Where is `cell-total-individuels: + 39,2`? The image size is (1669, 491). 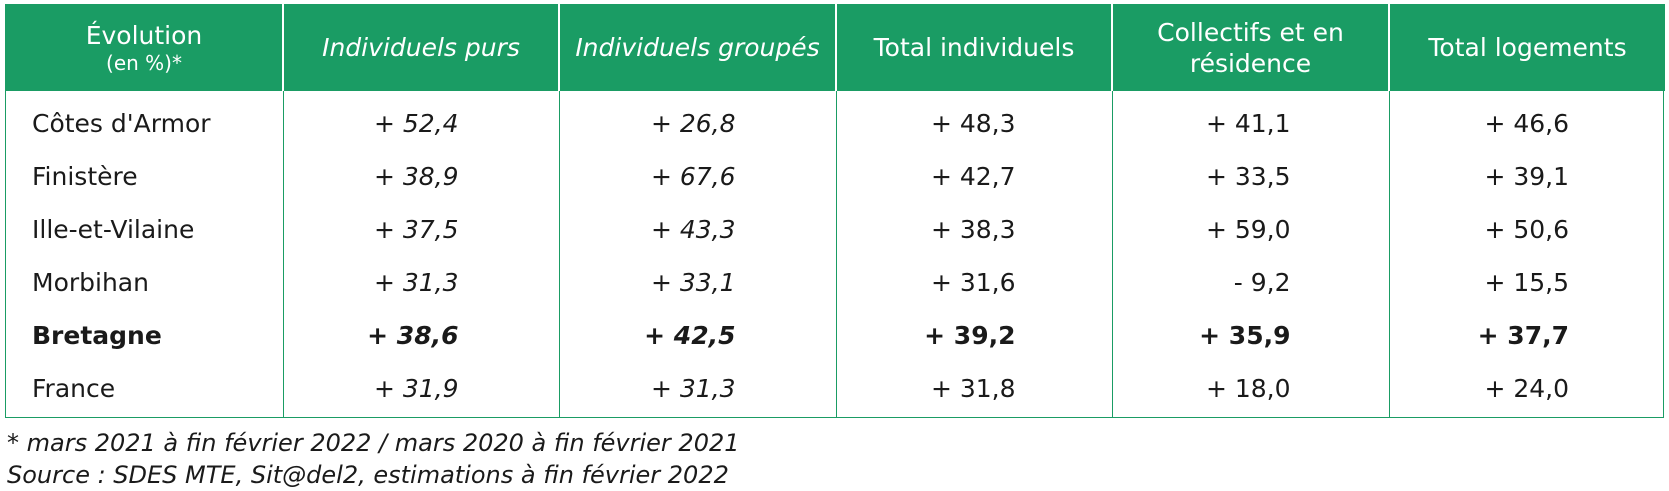 cell-total-individuels: + 39,2 is located at coordinates (973, 335).